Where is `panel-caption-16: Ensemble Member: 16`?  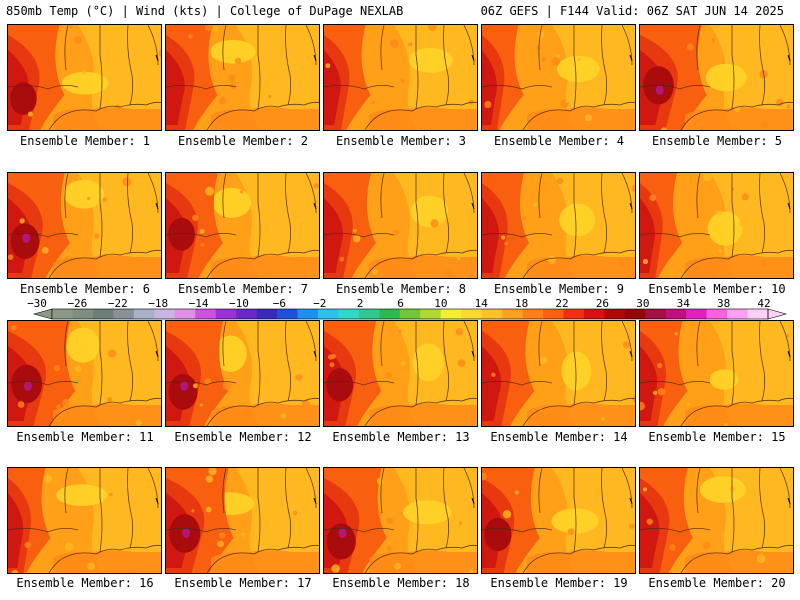 panel-caption-16: Ensemble Member: 16 is located at coordinates (85, 583).